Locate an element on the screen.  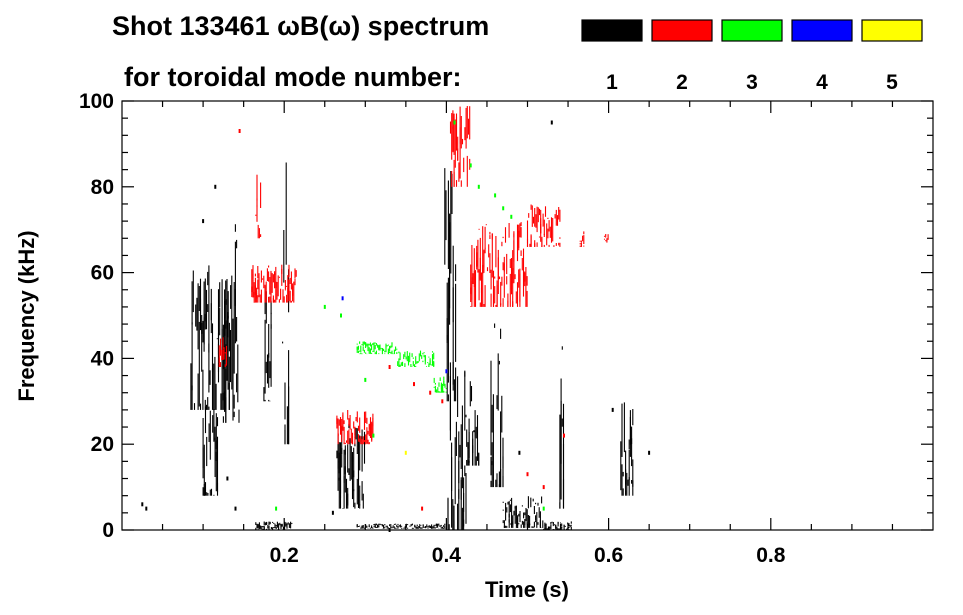
legend-label-2: 2 is located at coordinates (682, 82).